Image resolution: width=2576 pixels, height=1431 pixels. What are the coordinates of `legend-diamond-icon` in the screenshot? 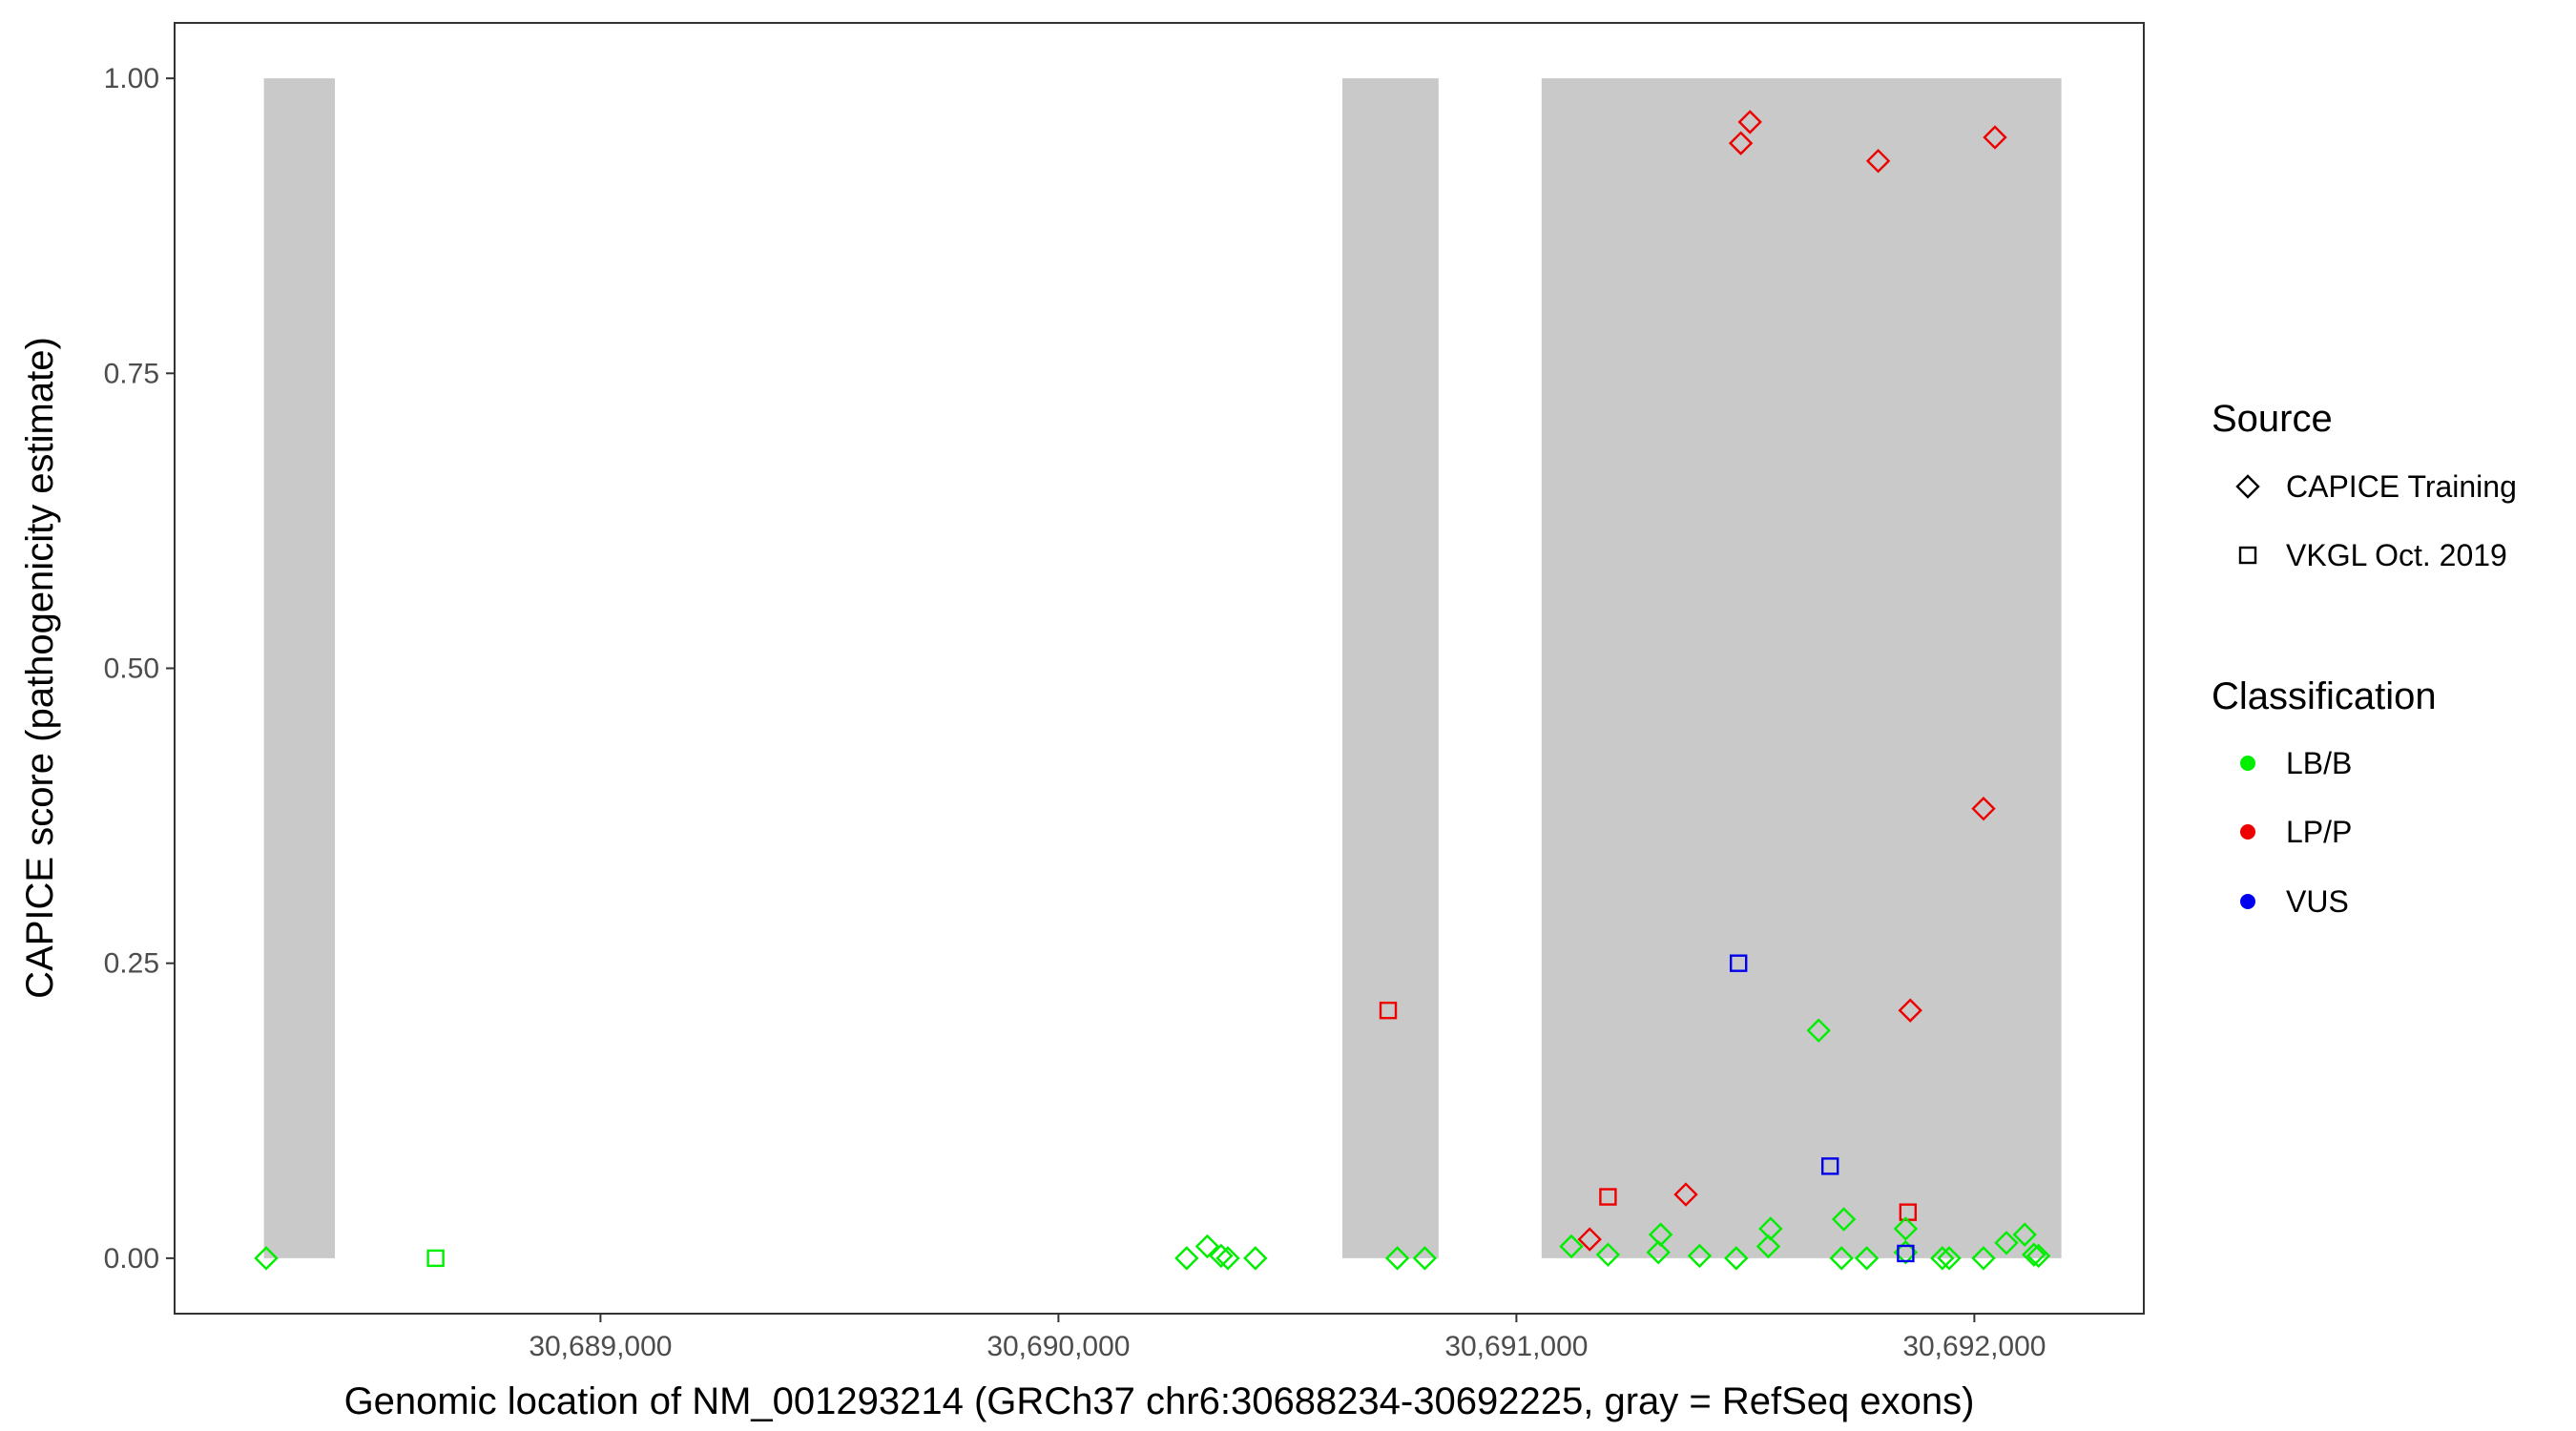 It's located at (2247, 486).